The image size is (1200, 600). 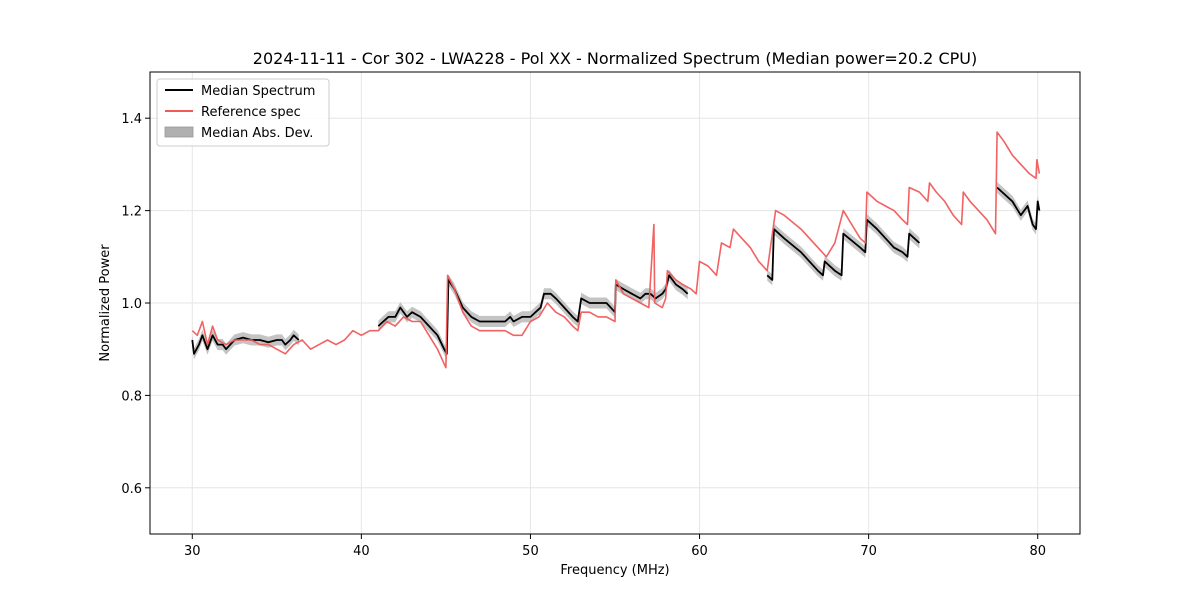 What do you see at coordinates (614, 570) in the screenshot?
I see `x-axis-label: Frequency (MHz)` at bounding box center [614, 570].